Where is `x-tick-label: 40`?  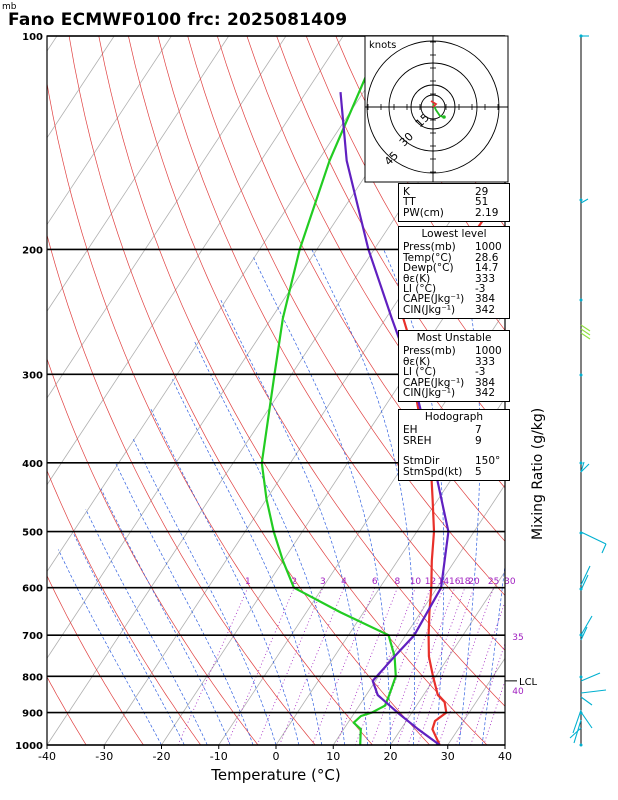 x-tick-label: 40 is located at coordinates (505, 756).